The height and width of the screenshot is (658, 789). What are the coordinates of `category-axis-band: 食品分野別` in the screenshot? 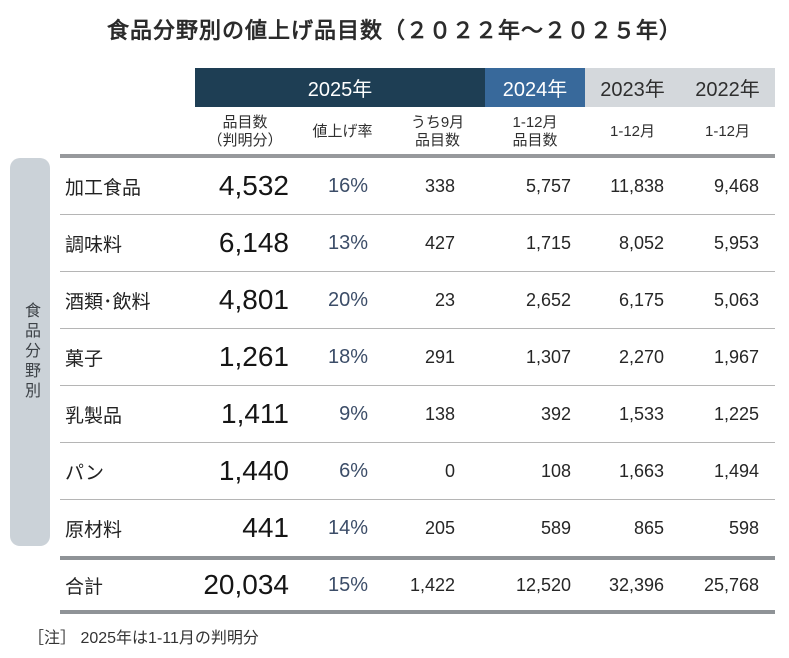 It's located at (30, 352).